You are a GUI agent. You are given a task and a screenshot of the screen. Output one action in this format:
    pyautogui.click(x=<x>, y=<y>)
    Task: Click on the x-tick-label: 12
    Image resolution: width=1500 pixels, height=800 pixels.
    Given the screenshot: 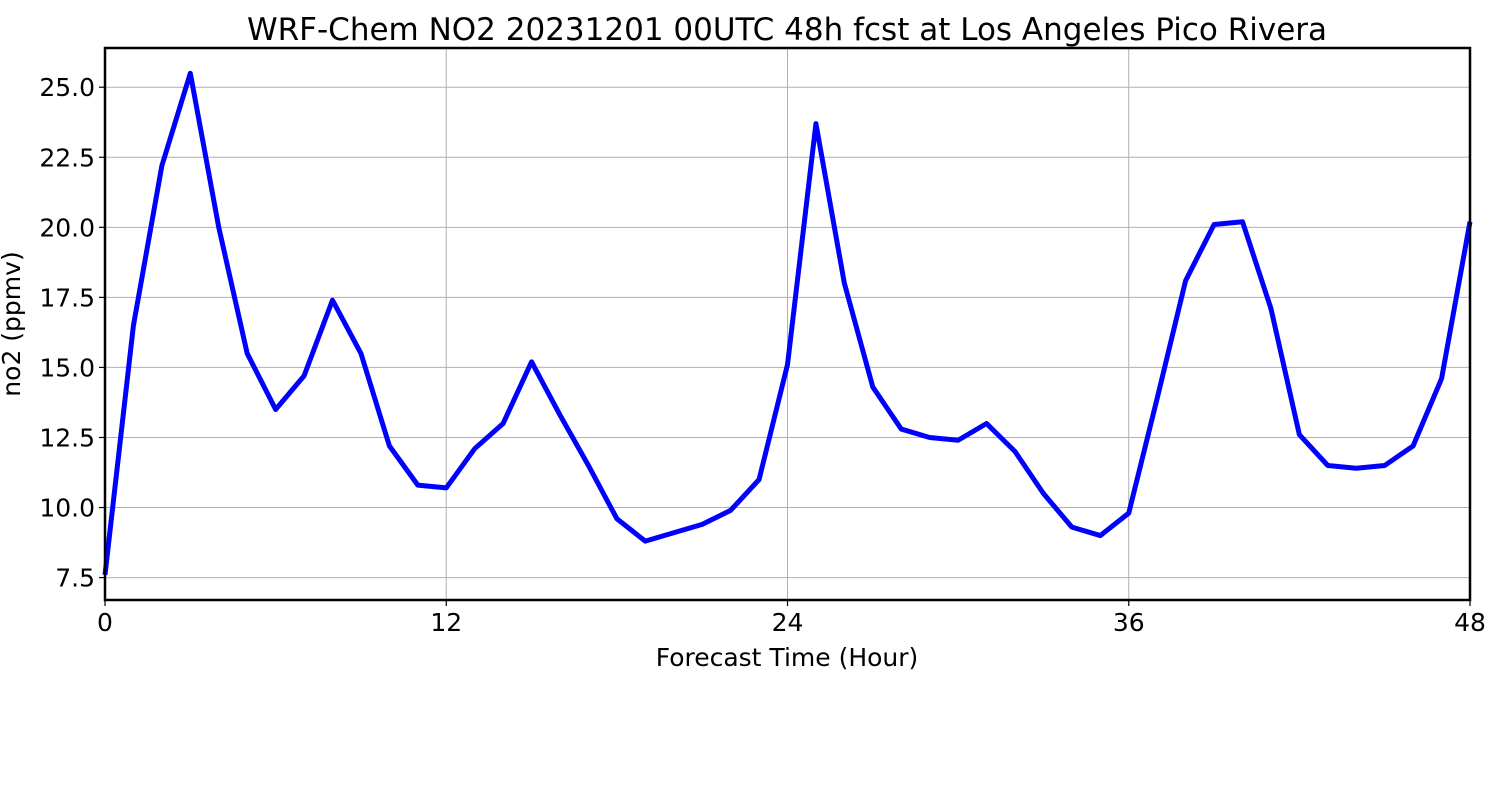 What is the action you would take?
    pyautogui.click(x=446, y=622)
    